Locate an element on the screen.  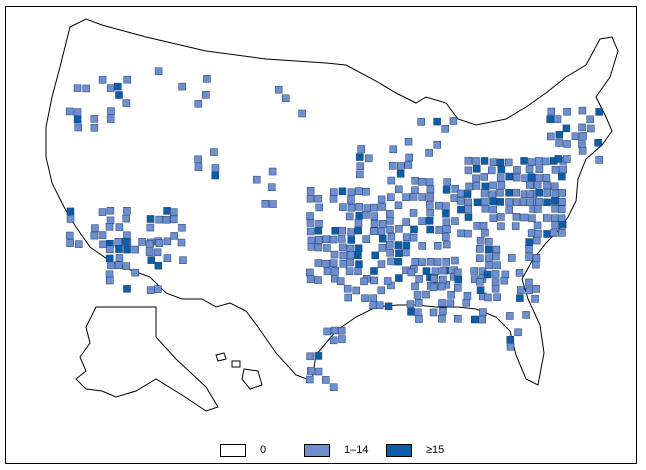
hawaii-islands is located at coordinates (239, 371).